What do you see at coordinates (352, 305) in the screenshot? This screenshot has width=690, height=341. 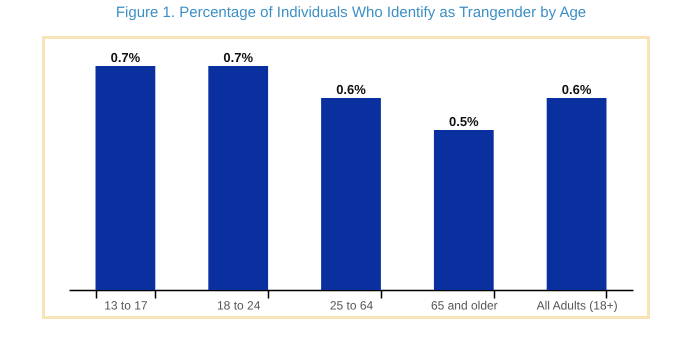 I see `x-tick-label: 25 to 64` at bounding box center [352, 305].